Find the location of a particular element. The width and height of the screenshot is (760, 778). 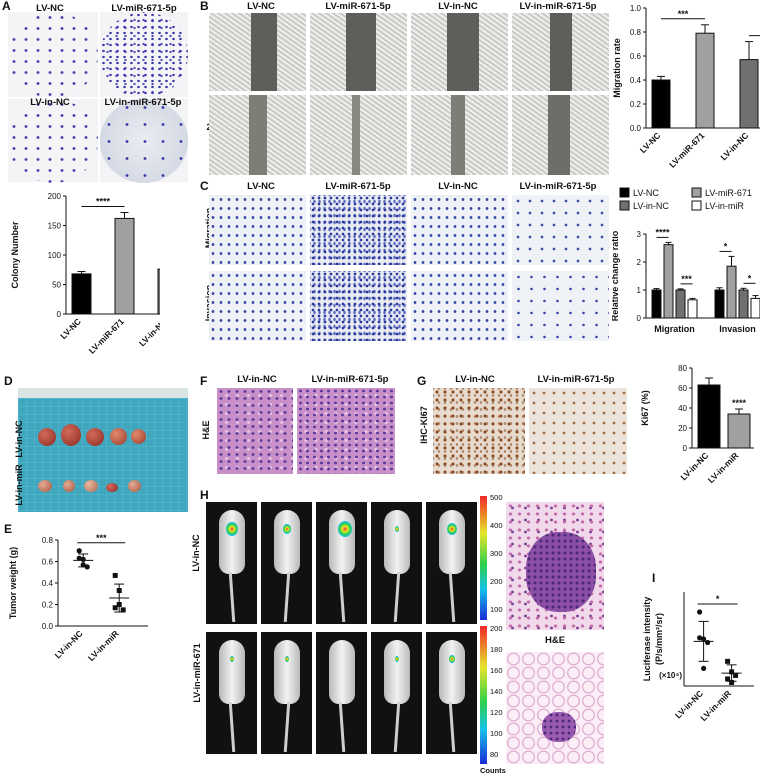

dish-label-lv-nc: LV-NC is located at coordinates (50, 8).